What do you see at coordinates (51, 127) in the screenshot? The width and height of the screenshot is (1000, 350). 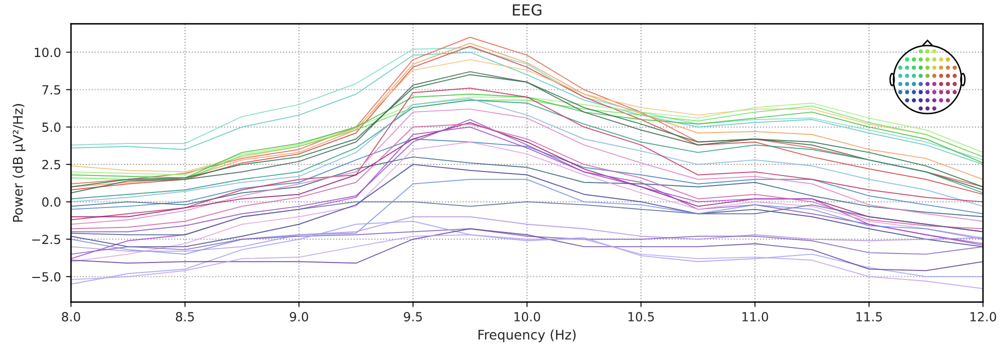 I see `y-tick-label: 5.0` at bounding box center [51, 127].